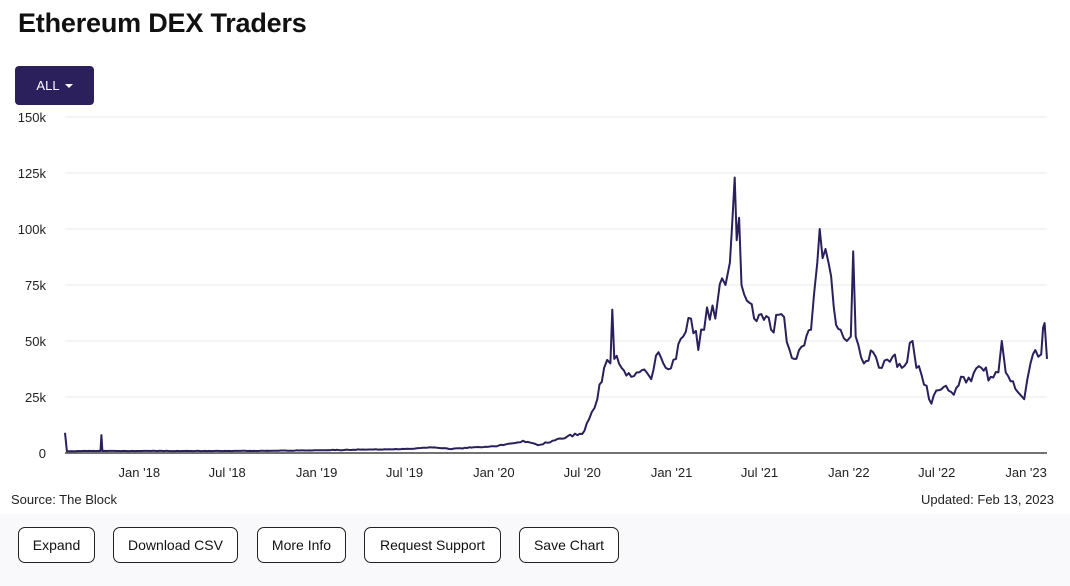 Image resolution: width=1070 pixels, height=586 pixels. What do you see at coordinates (162, 23) in the screenshot?
I see `page-title: Ethereum DEX Traders` at bounding box center [162, 23].